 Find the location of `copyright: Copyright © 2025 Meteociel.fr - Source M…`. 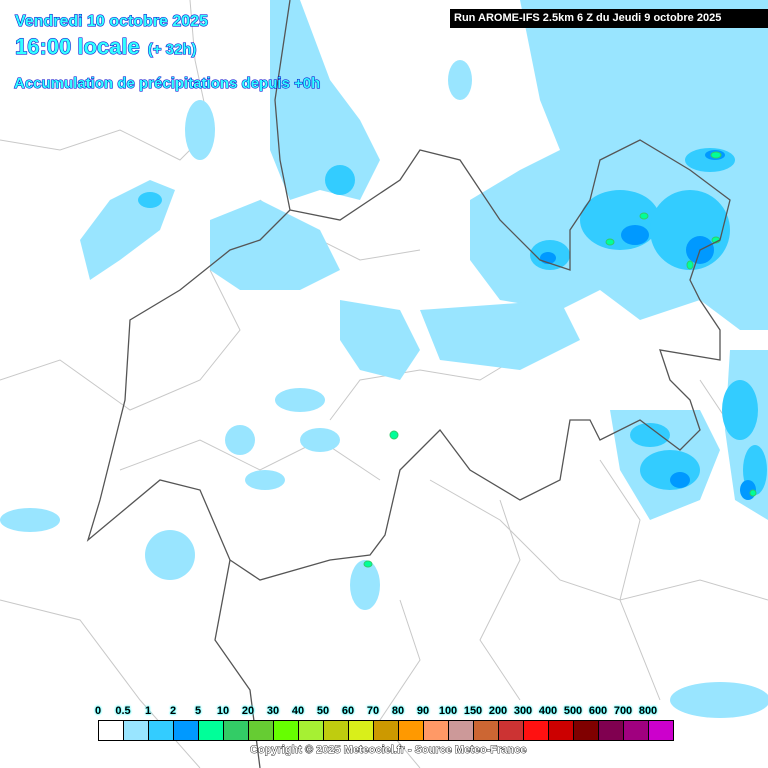

copyright: Copyright © 2025 Meteociel.fr - Source M… is located at coordinates (388, 750).